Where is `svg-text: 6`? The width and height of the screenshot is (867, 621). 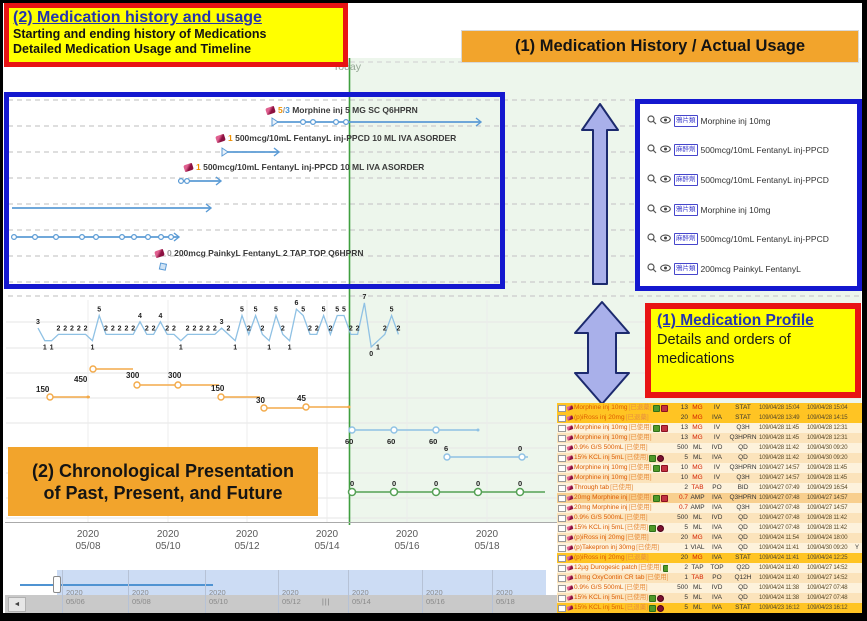 svg-text: 6 is located at coordinates (446, 448).